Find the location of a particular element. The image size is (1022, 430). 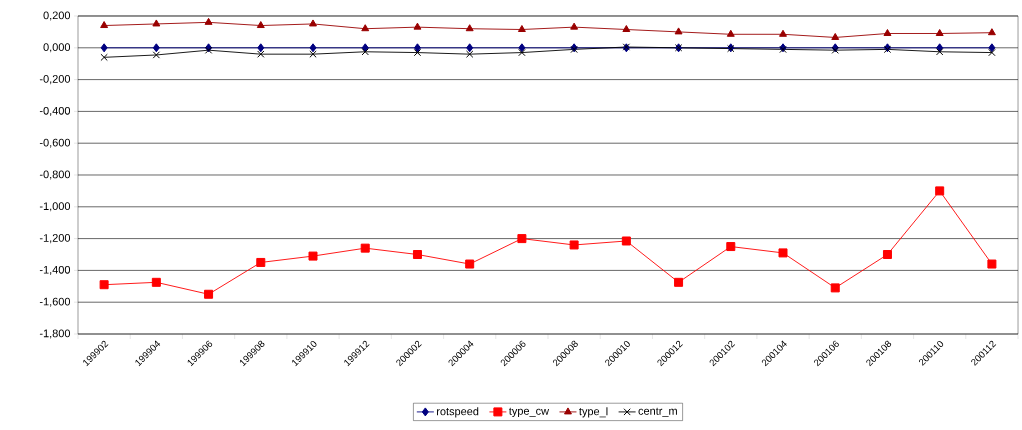

legend-label: type_l is located at coordinates (593, 412).